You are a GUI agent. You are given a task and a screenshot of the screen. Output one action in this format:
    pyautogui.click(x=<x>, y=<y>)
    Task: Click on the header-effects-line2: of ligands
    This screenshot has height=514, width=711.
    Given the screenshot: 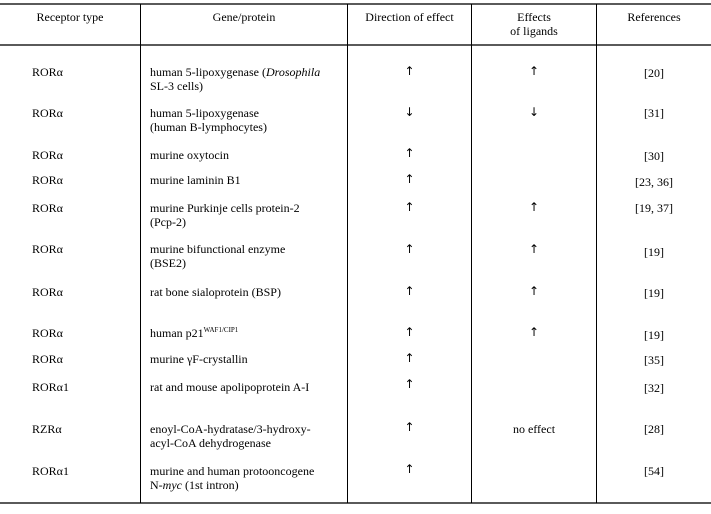 What is the action you would take?
    pyautogui.click(x=534, y=31)
    